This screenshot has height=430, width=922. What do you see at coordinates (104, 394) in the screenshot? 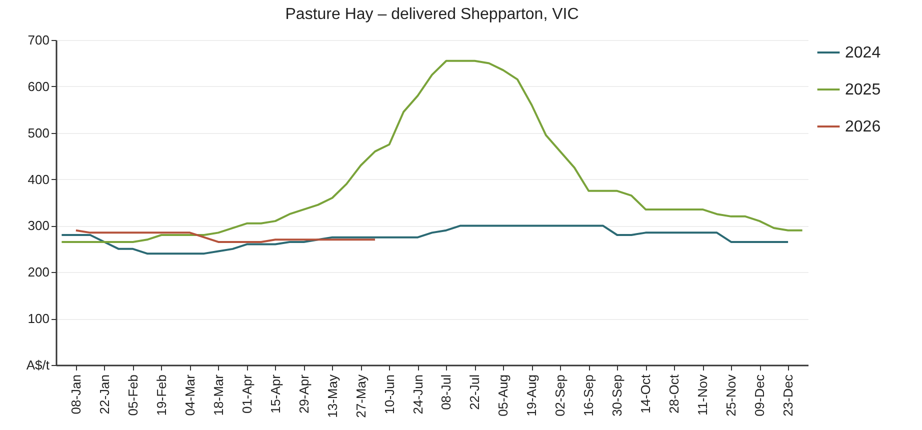
I see `x-tick-label: 22-Jan` at bounding box center [104, 394].